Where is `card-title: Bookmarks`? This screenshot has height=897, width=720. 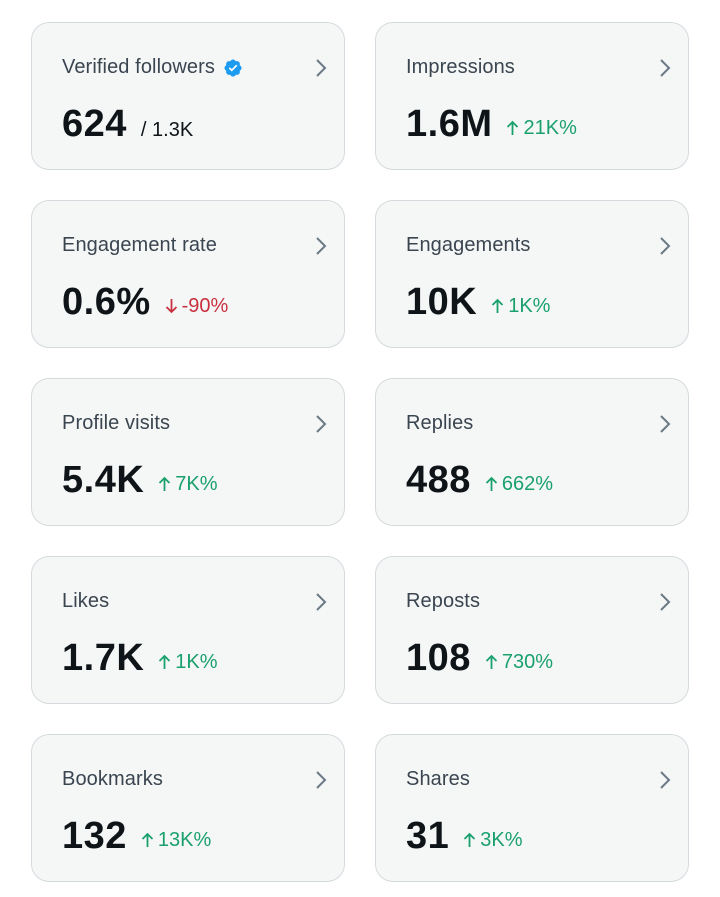
card-title: Bookmarks is located at coordinates (112, 779).